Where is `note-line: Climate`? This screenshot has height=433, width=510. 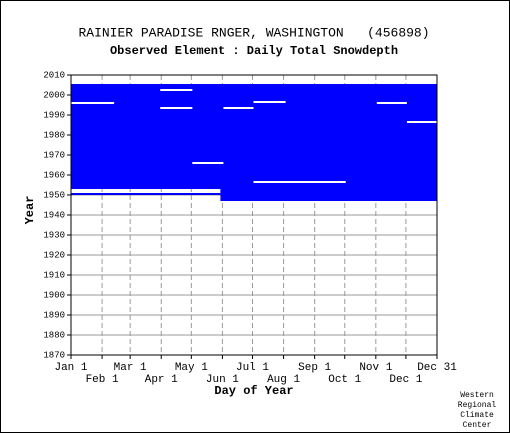
note-line: Climate is located at coordinates (477, 415).